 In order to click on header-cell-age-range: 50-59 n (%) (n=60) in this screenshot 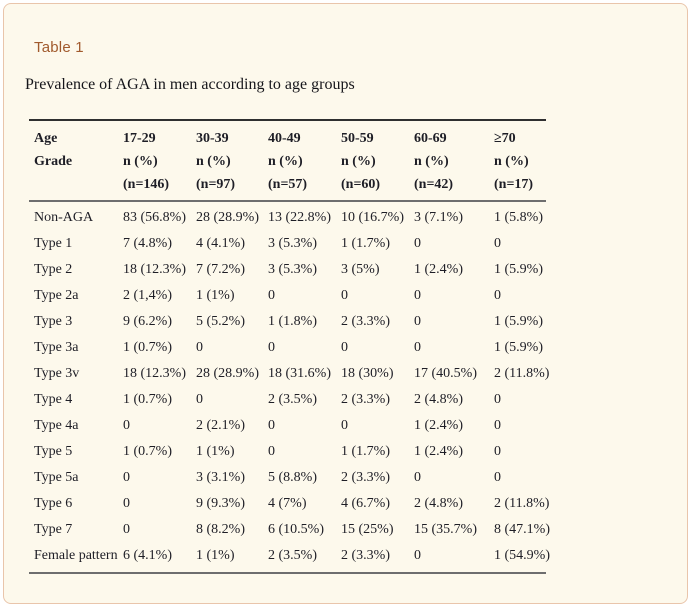, I will do `click(377, 160)`.